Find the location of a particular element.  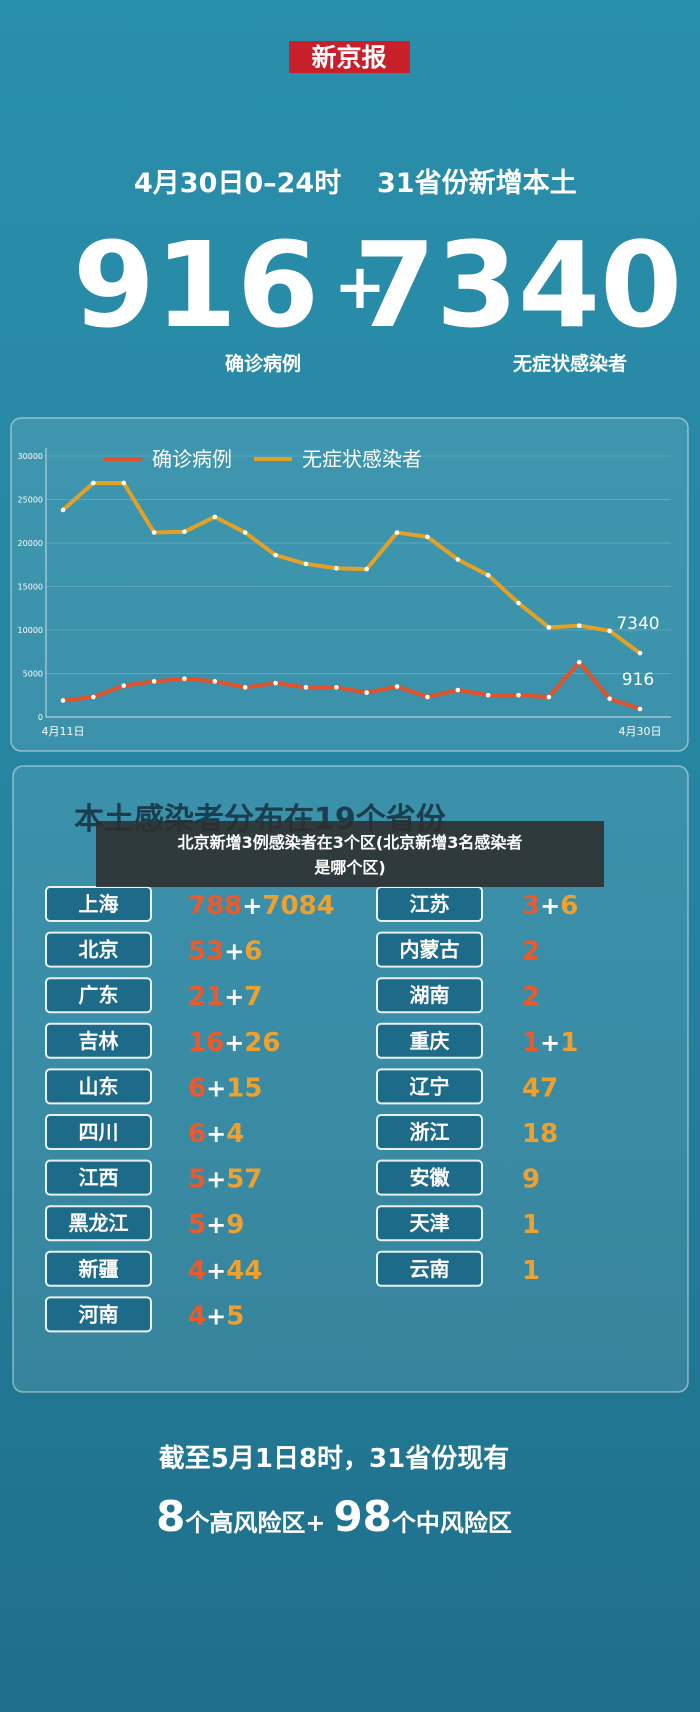

asymptomatic-value: 57 is located at coordinates (244, 1180).